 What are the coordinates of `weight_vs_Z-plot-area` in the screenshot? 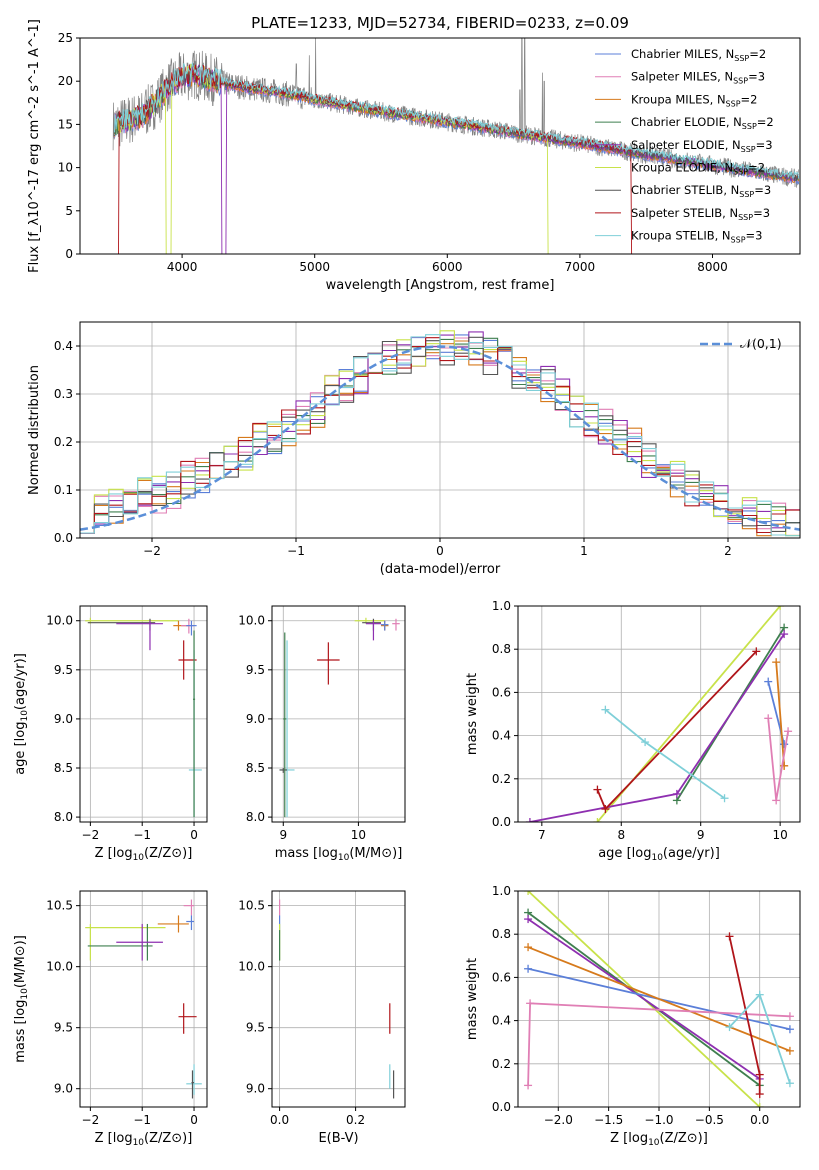 It's located at (659, 999).